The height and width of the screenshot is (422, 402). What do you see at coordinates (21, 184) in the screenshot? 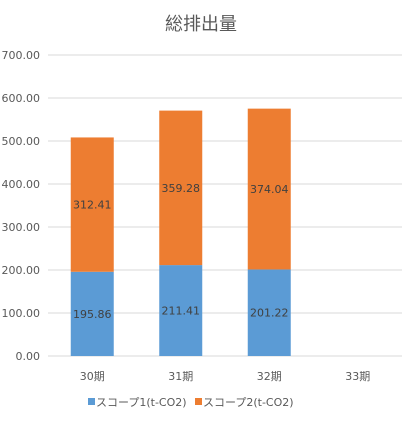
I see `y-tick-label: 400.00` at bounding box center [21, 184].